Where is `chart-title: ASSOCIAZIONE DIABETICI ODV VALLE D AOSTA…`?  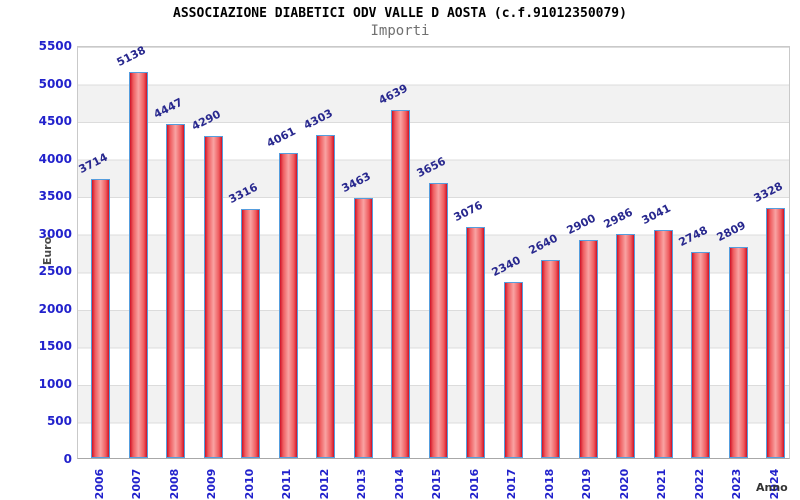
chart-title: ASSOCIAZIONE DIABETICI ODV VALLE D AOSTA… is located at coordinates (400, 13).